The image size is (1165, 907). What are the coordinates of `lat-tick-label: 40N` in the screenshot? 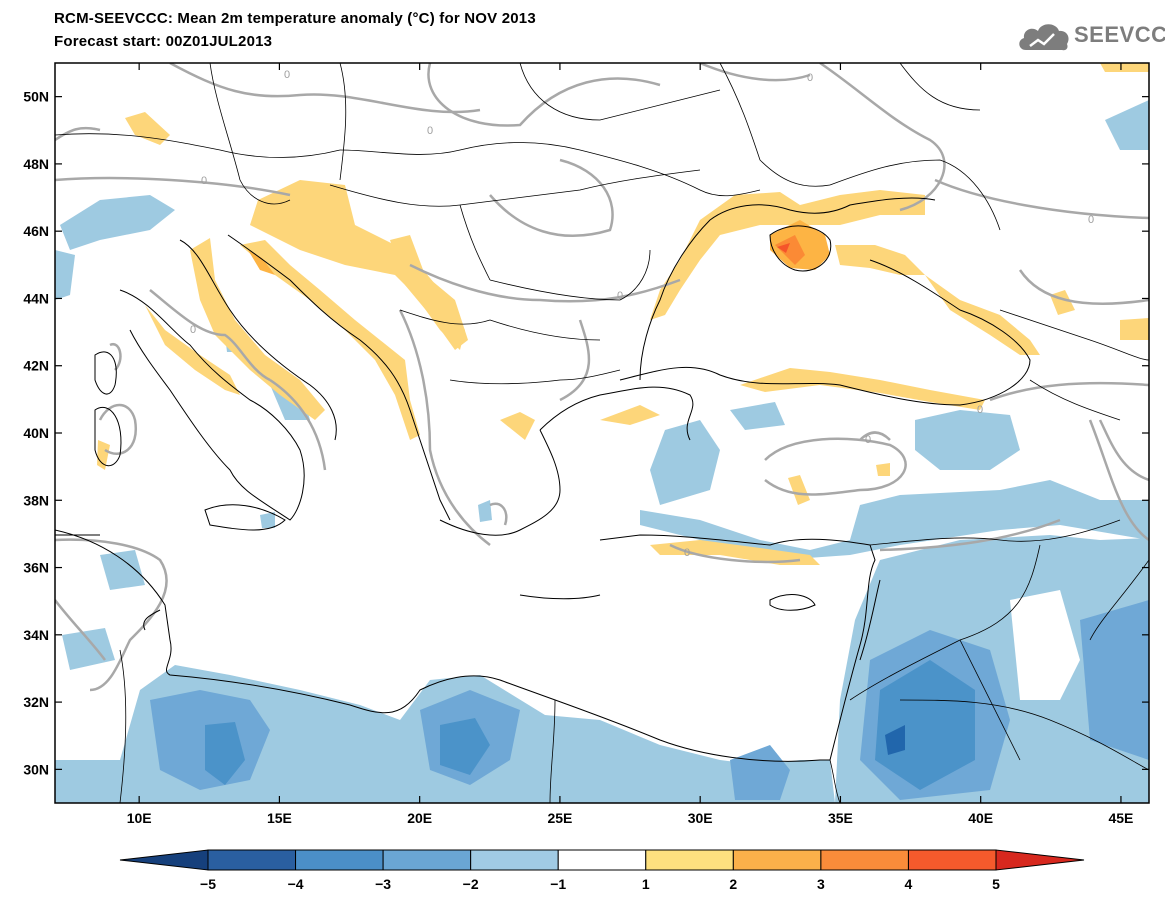 It's located at (36, 433).